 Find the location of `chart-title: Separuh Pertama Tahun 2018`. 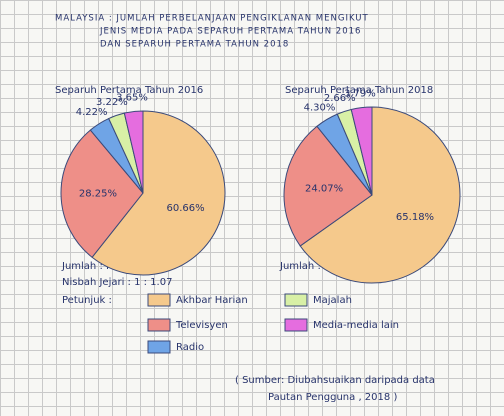

chart-title: Separuh Pertama Tahun 2018 is located at coordinates (359, 90).